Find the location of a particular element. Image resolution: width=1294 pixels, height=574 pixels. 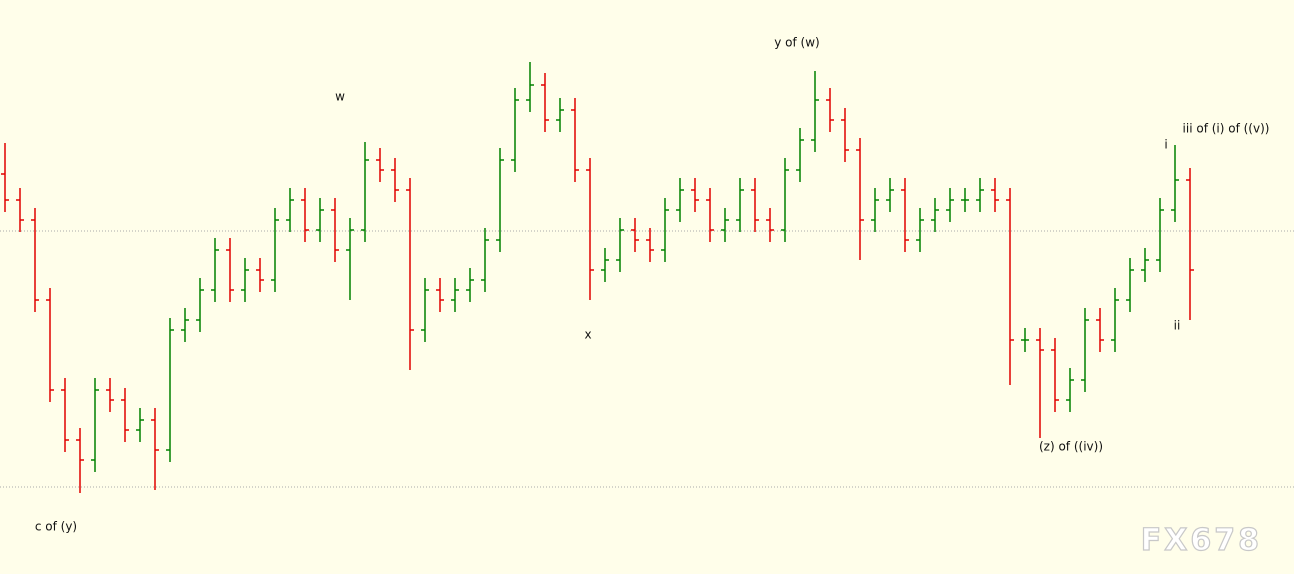

wave-label: iii of (i) of ((v)) is located at coordinates (1226, 129).